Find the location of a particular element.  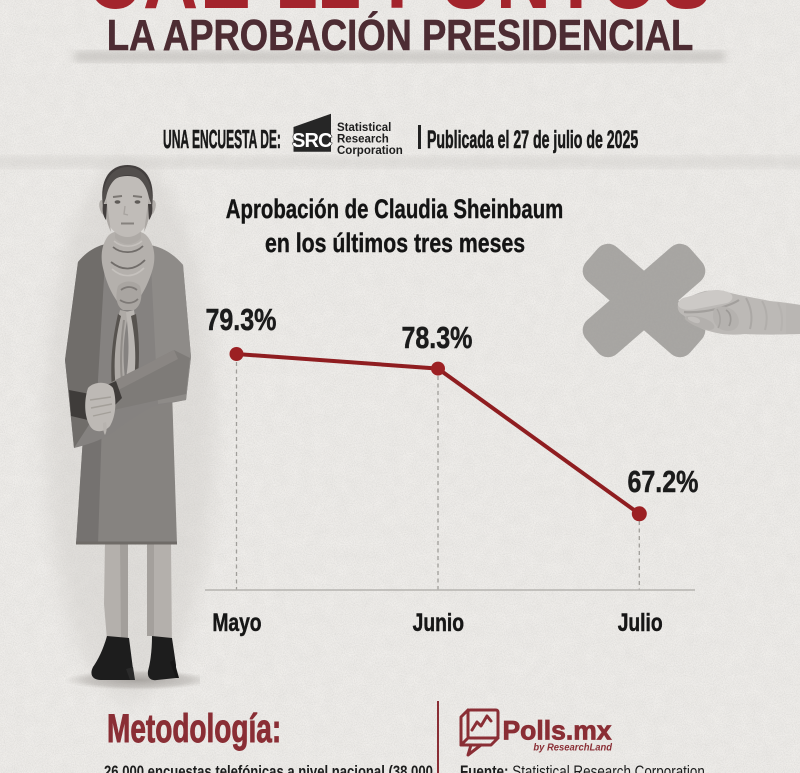

svg-text: SRC is located at coordinates (312, 141).